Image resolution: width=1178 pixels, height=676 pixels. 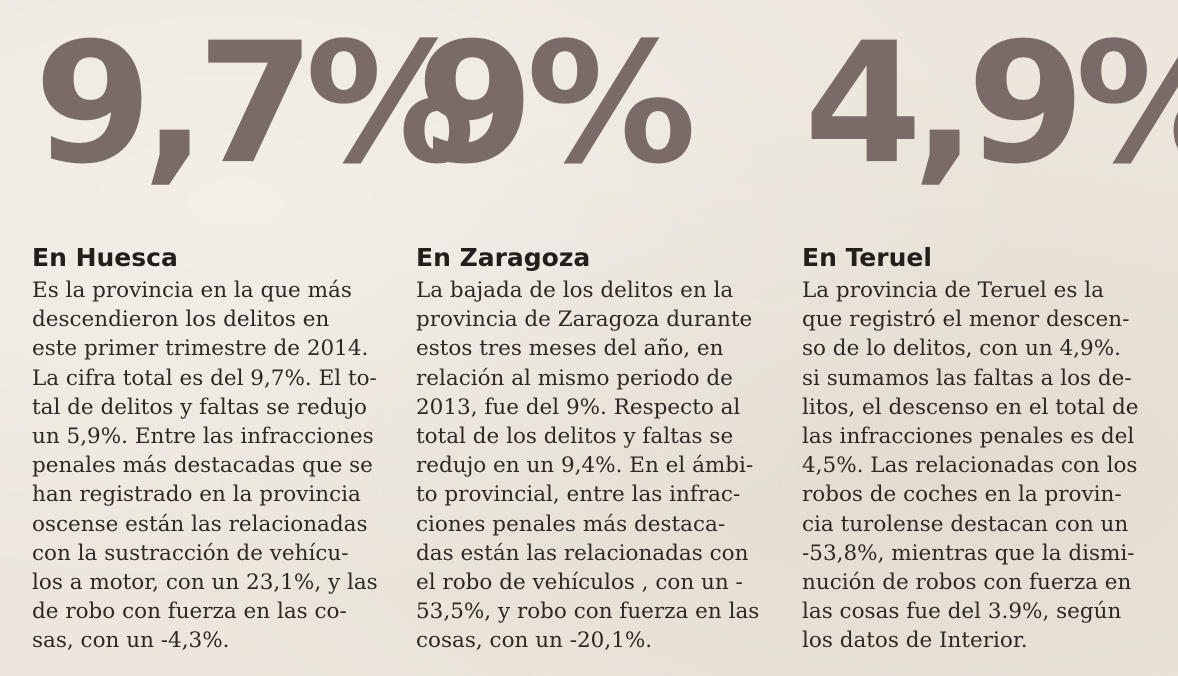 I want to click on text-line: litos, el descenso en el total de, so click(x=970, y=407).